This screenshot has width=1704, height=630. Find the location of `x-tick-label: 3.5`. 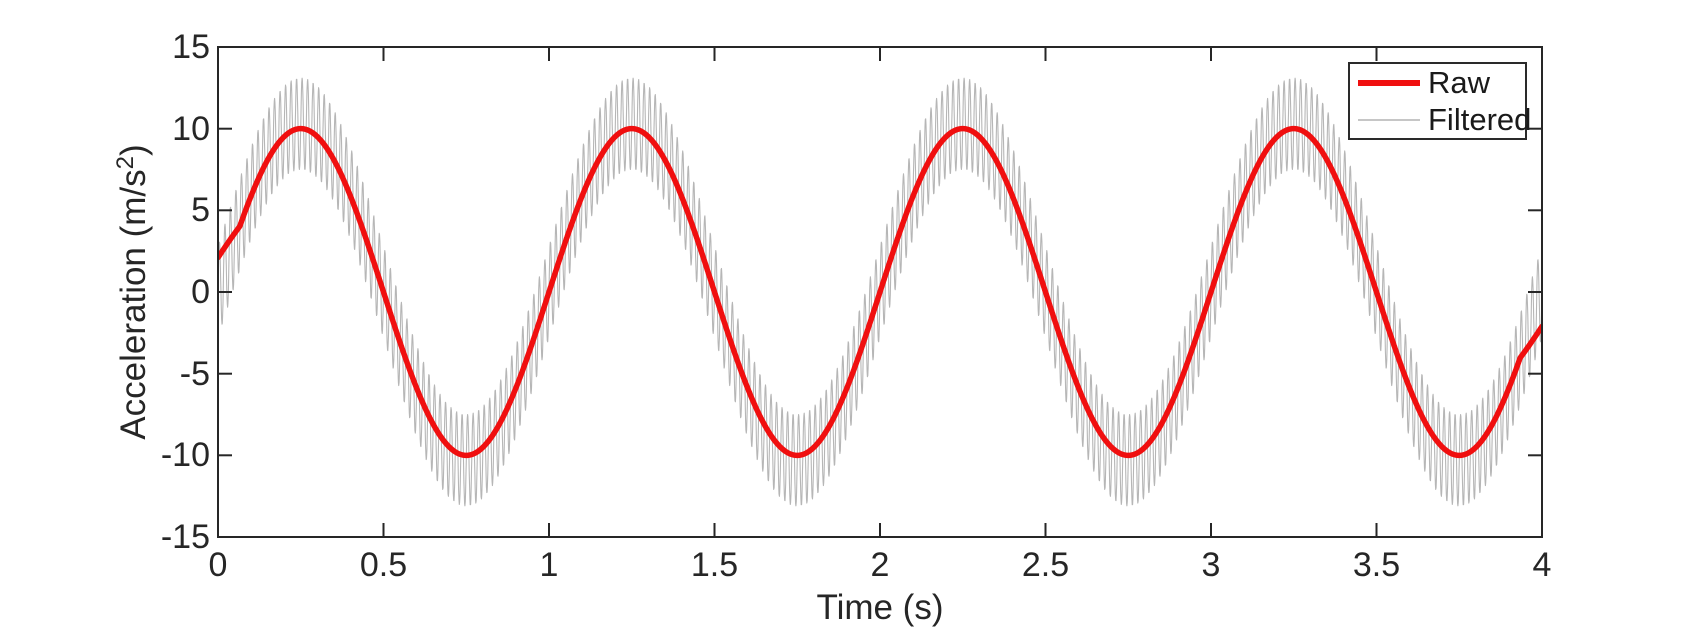

x-tick-label: 3.5 is located at coordinates (1376, 565).